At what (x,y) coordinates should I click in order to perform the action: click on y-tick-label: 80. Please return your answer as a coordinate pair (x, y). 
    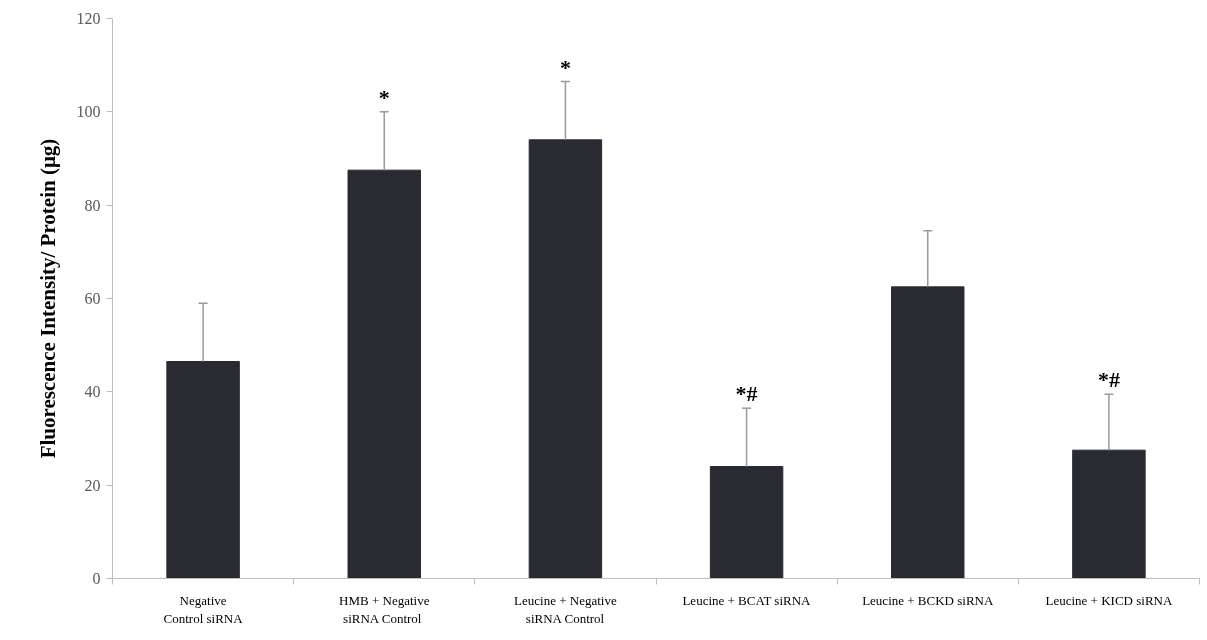
    Looking at the image, I should click on (92, 205).